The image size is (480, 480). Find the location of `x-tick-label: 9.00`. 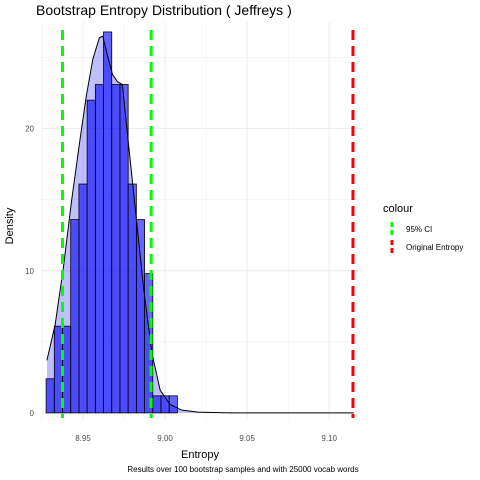

x-tick-label: 9.00 is located at coordinates (165, 438).